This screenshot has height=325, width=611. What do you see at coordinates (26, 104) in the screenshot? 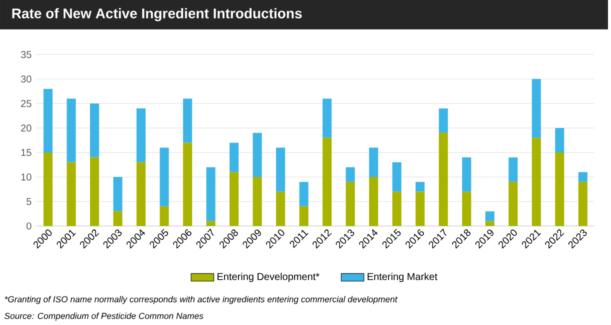
I see `y-tick-label: 25` at bounding box center [26, 104].